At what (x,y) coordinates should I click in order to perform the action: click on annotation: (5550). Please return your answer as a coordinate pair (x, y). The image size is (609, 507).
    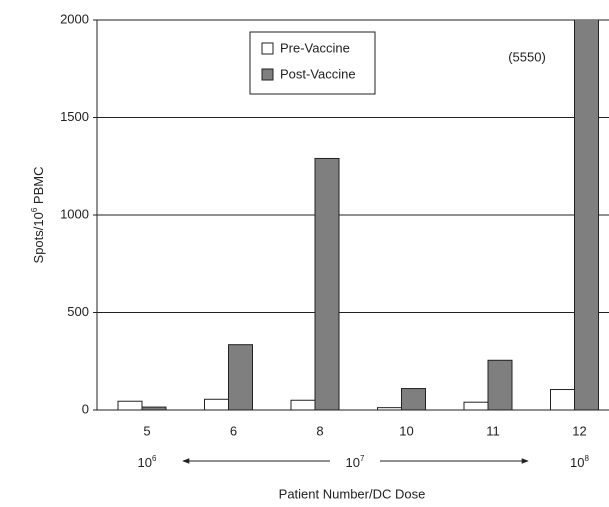
    Looking at the image, I should click on (527, 56).